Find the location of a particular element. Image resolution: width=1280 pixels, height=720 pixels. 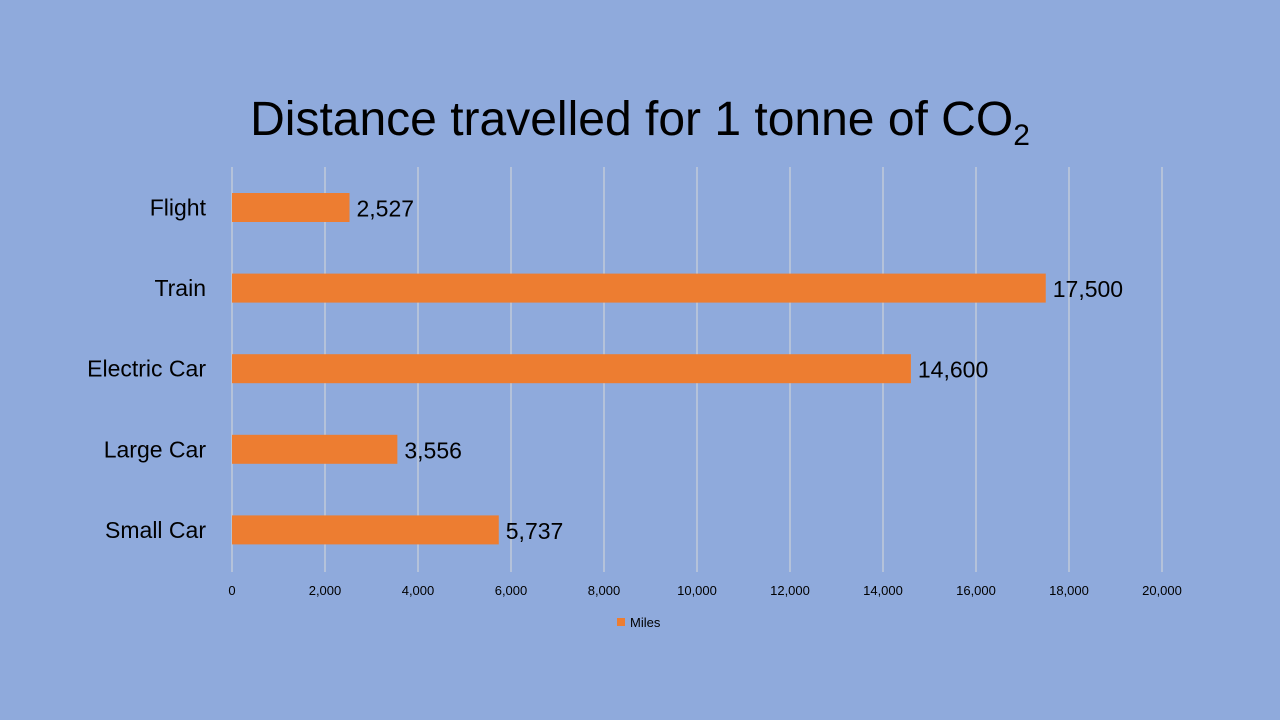

x-tick-label: 4,000 is located at coordinates (418, 590).